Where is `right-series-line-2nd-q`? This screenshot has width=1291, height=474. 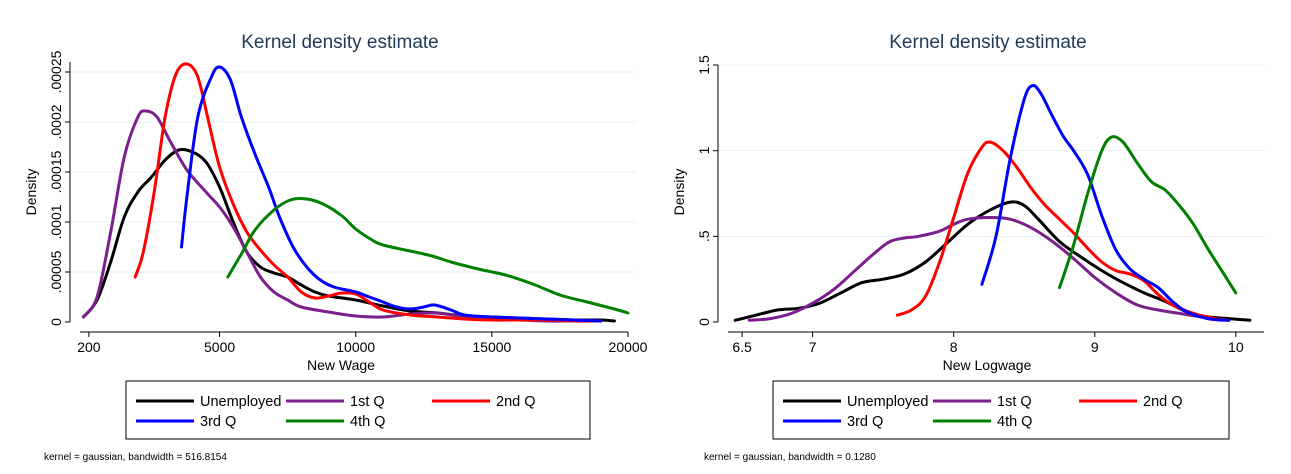 right-series-line-2nd-q is located at coordinates (1063, 231).